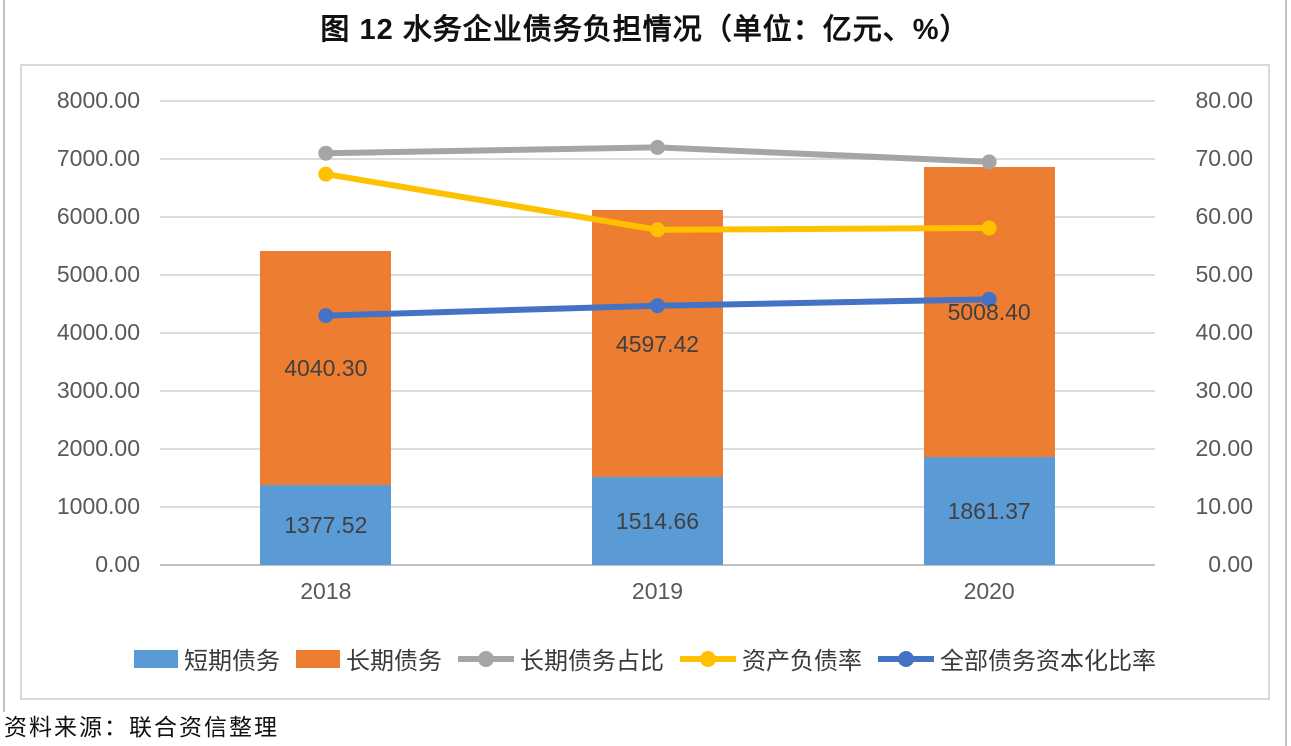 Image resolution: width=1291 pixels, height=746 pixels. What do you see at coordinates (592, 661) in the screenshot?
I see `legend-label: 长期债务占比` at bounding box center [592, 661].